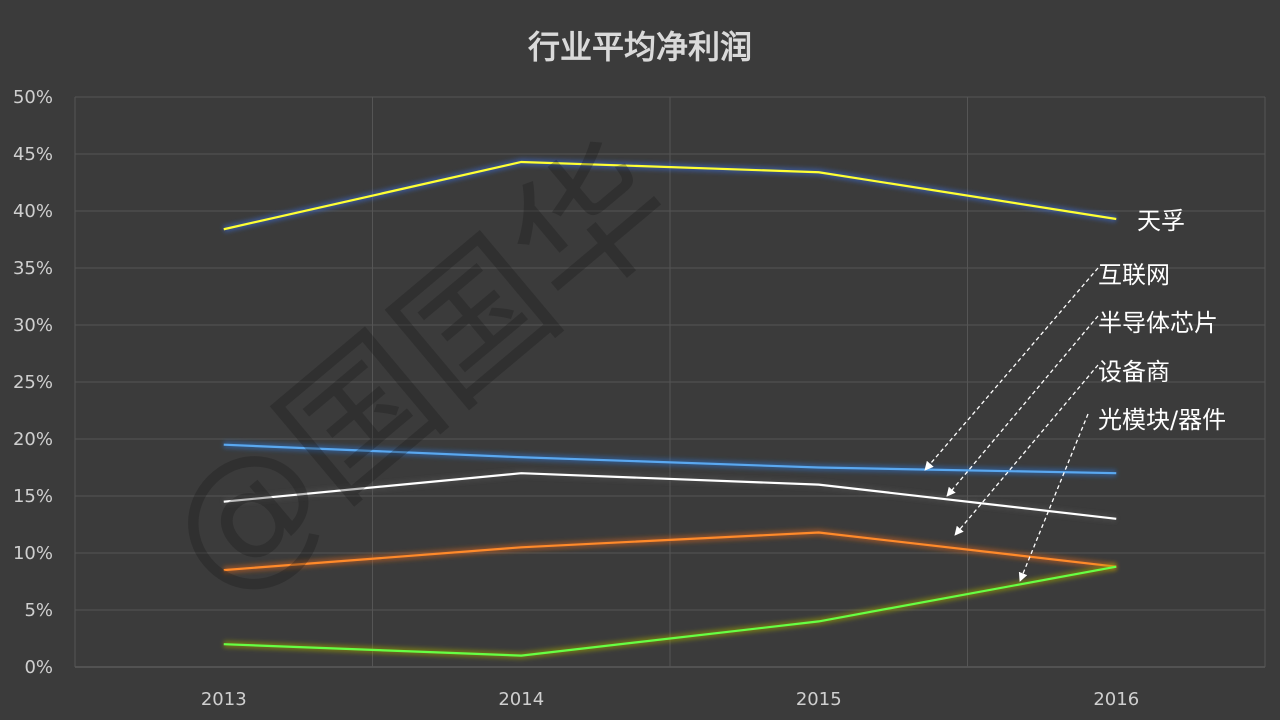 The width and height of the screenshot is (1280, 720). I want to click on y-tick-label: 30%, so click(33, 325).